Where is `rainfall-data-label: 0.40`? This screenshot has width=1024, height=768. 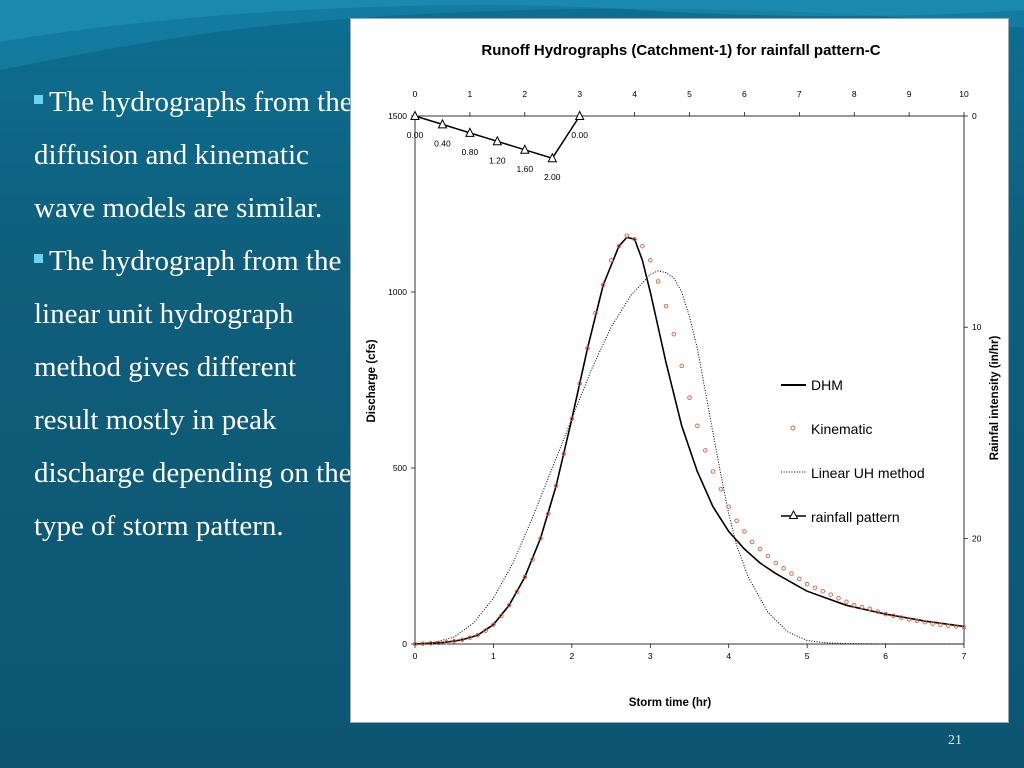 rainfall-data-label: 0.40 is located at coordinates (442, 143).